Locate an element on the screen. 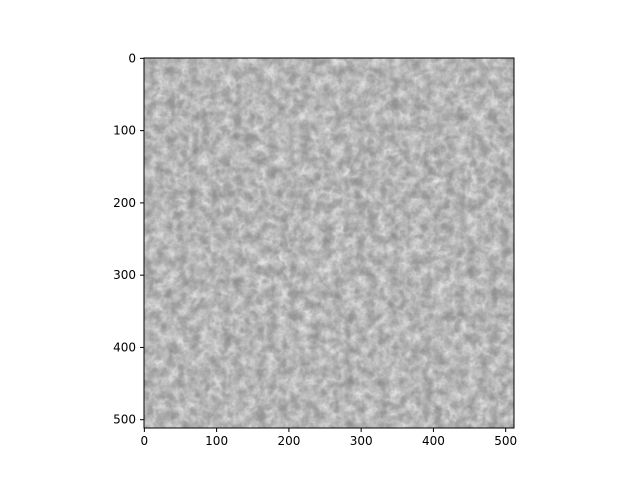 Image resolution: width=640 pixels, height=484 pixels. x-tick-label: 0 is located at coordinates (145, 441).